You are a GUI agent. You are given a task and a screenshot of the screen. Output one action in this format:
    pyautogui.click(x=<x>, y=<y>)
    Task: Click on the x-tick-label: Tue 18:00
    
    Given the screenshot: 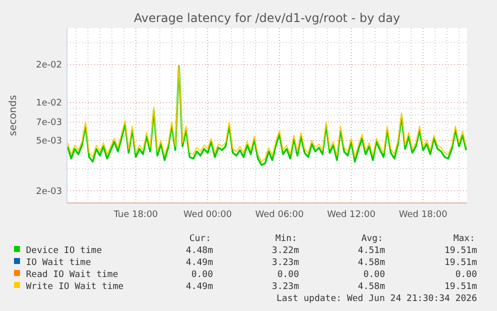 What is the action you would take?
    pyautogui.click(x=135, y=215)
    